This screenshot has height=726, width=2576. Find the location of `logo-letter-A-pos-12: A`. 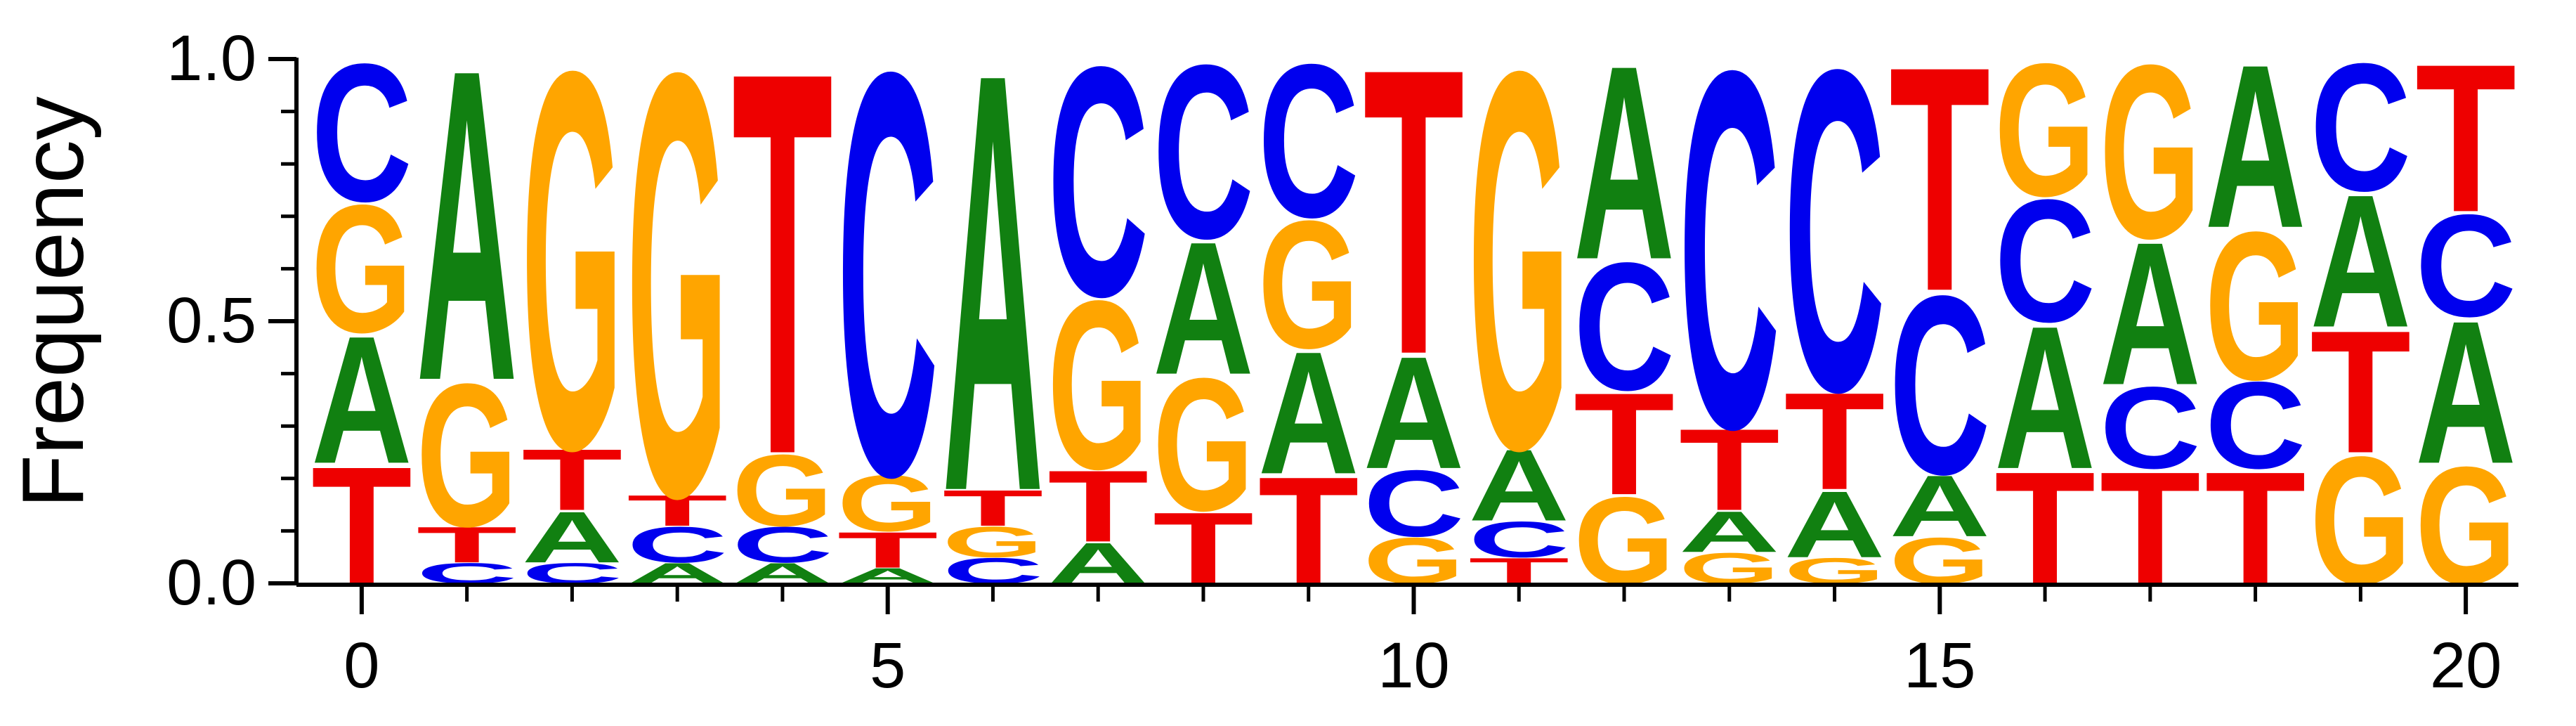

logo-letter-A-pos-12: A is located at coordinates (1624, 163).